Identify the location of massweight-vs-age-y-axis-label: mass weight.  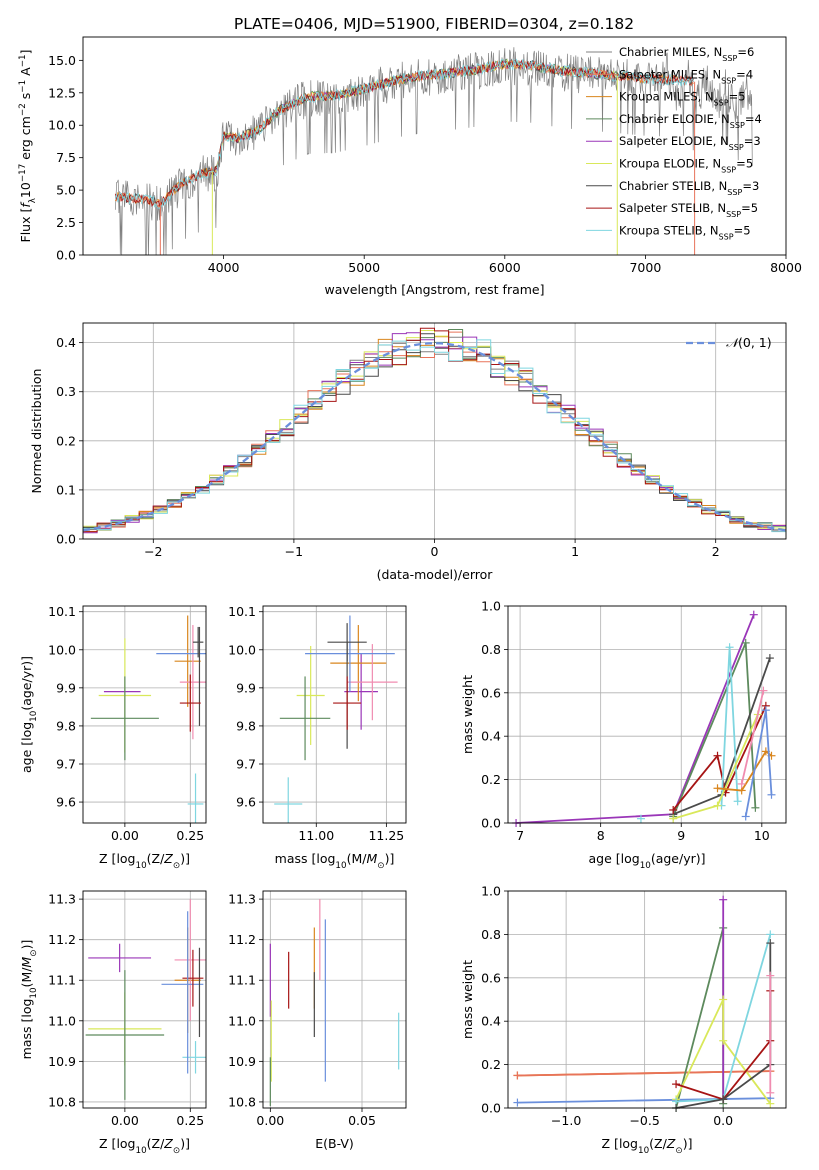
(467, 714).